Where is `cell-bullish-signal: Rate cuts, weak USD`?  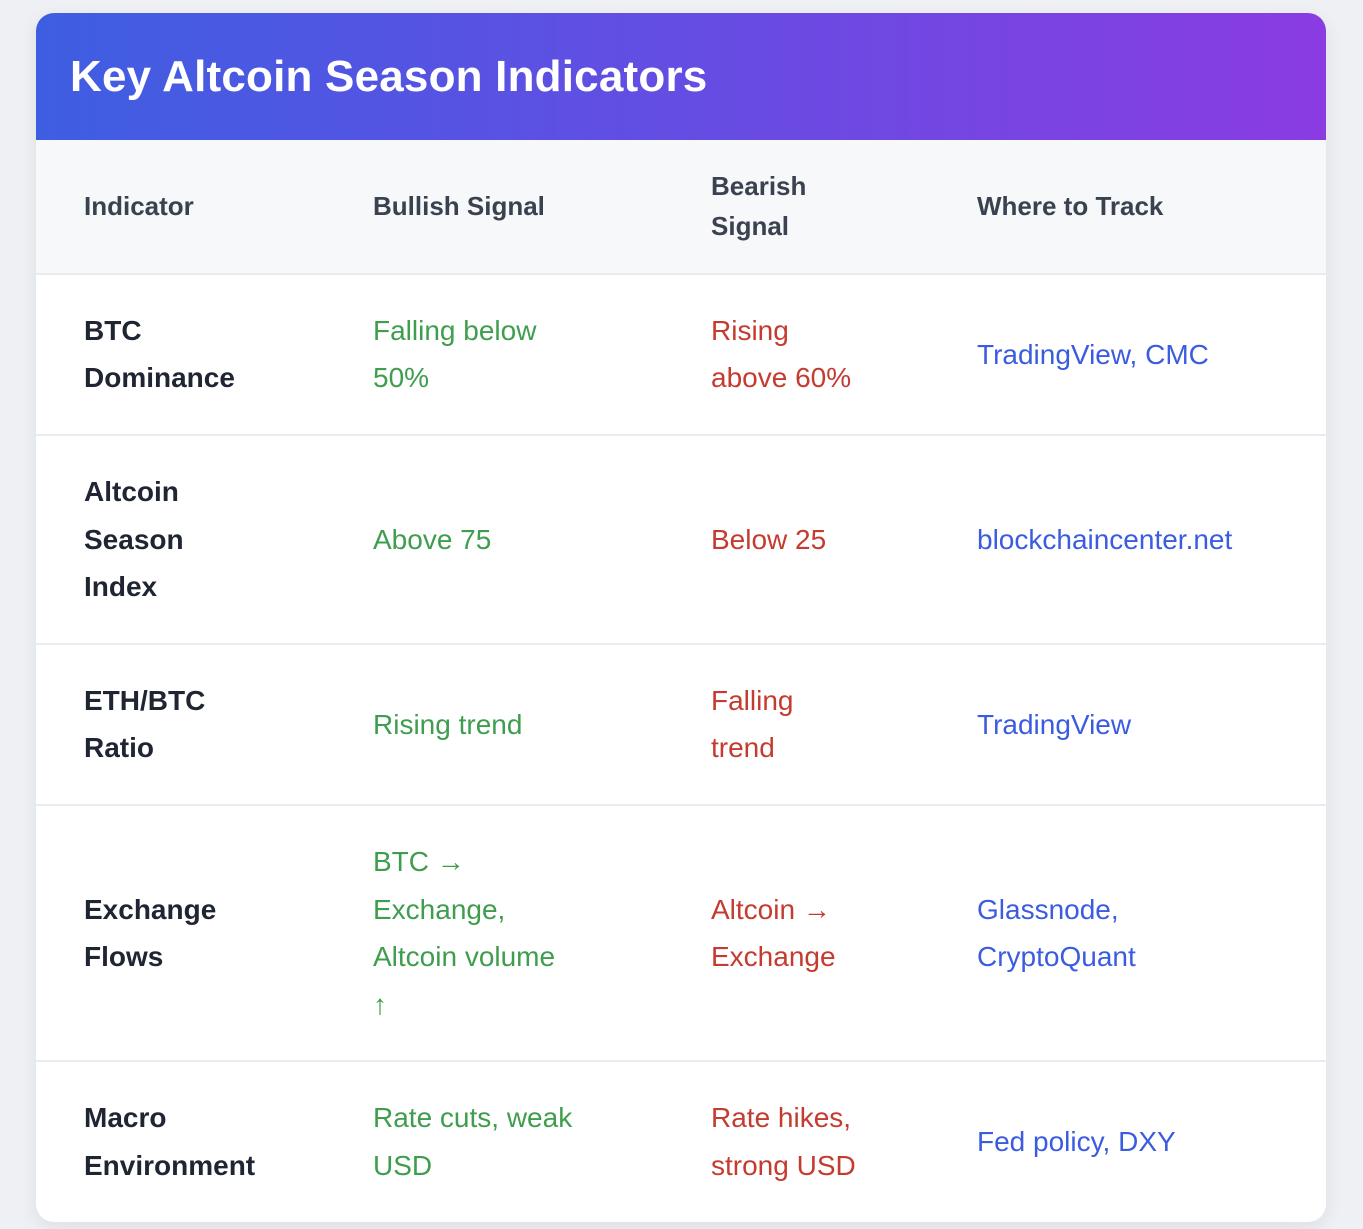 cell-bullish-signal: Rate cuts, weak USD is located at coordinates (518, 1141).